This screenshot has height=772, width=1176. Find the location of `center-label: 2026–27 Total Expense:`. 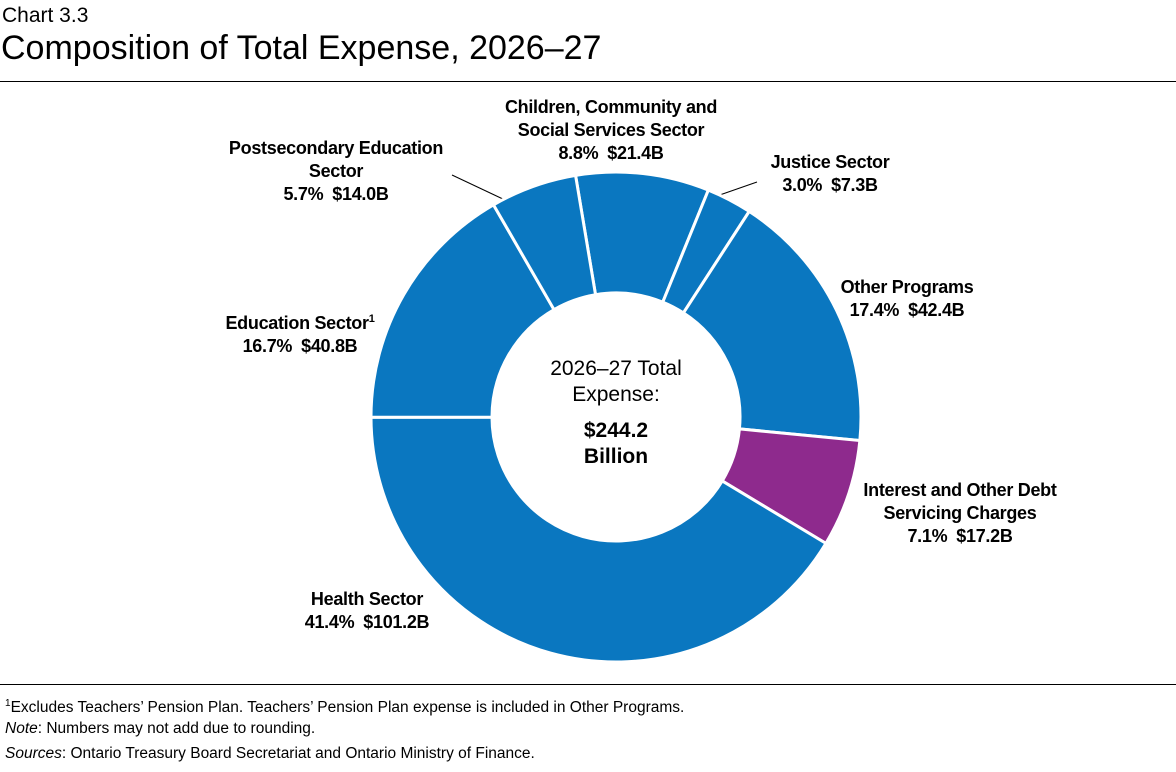

center-label: 2026–27 Total Expense: is located at coordinates (616, 381).